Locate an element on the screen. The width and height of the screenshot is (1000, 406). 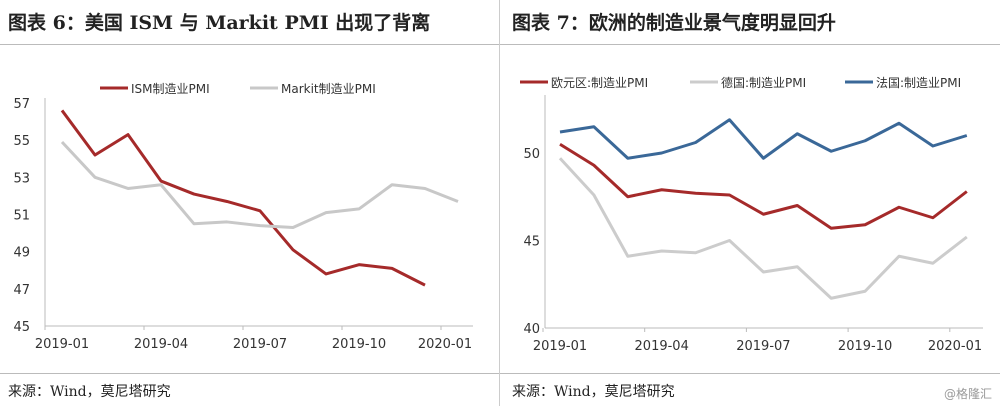
y-tick-label: 50 is located at coordinates (531, 154).